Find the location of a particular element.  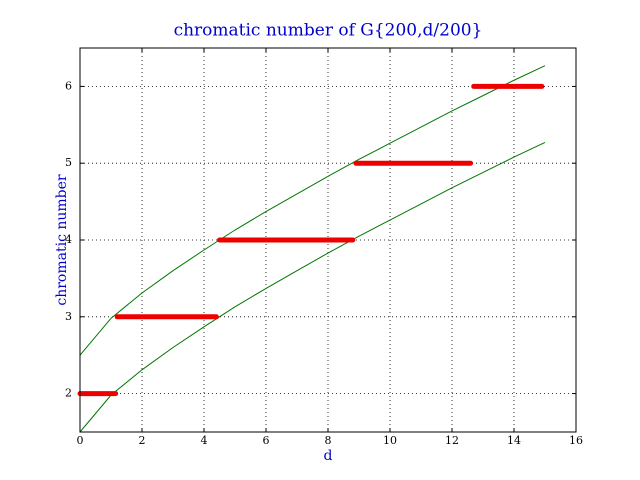

y-tick-label: 5 is located at coordinates (68, 162).